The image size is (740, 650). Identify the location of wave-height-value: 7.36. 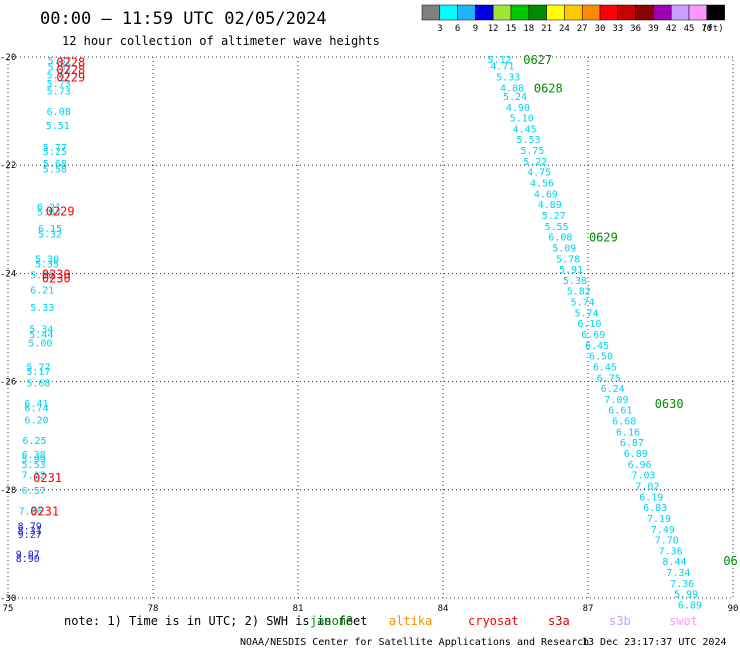
(682, 584).